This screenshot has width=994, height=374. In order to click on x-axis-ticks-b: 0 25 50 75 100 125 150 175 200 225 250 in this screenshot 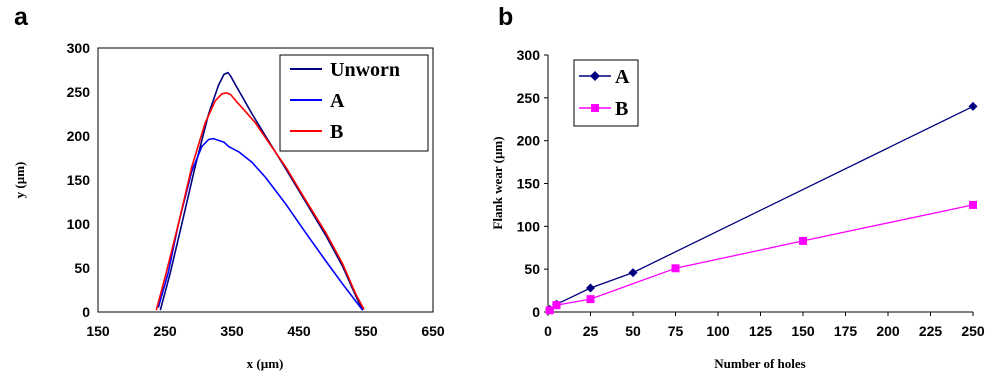, I will do `click(764, 325)`.